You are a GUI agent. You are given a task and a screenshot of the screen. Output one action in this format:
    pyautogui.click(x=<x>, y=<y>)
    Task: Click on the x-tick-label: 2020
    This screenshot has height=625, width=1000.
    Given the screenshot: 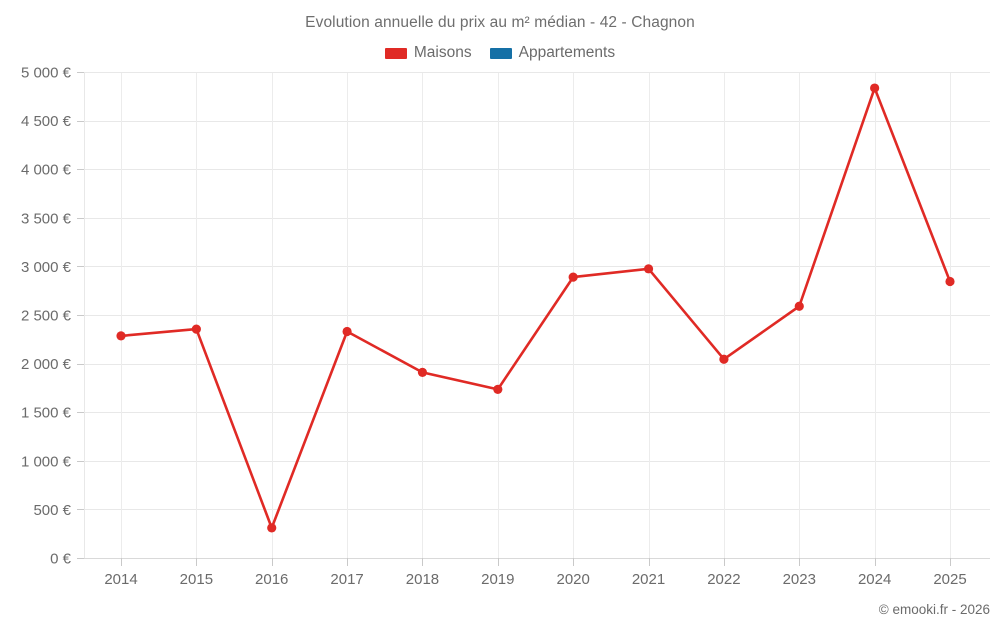 What is the action you would take?
    pyautogui.click(x=572, y=579)
    